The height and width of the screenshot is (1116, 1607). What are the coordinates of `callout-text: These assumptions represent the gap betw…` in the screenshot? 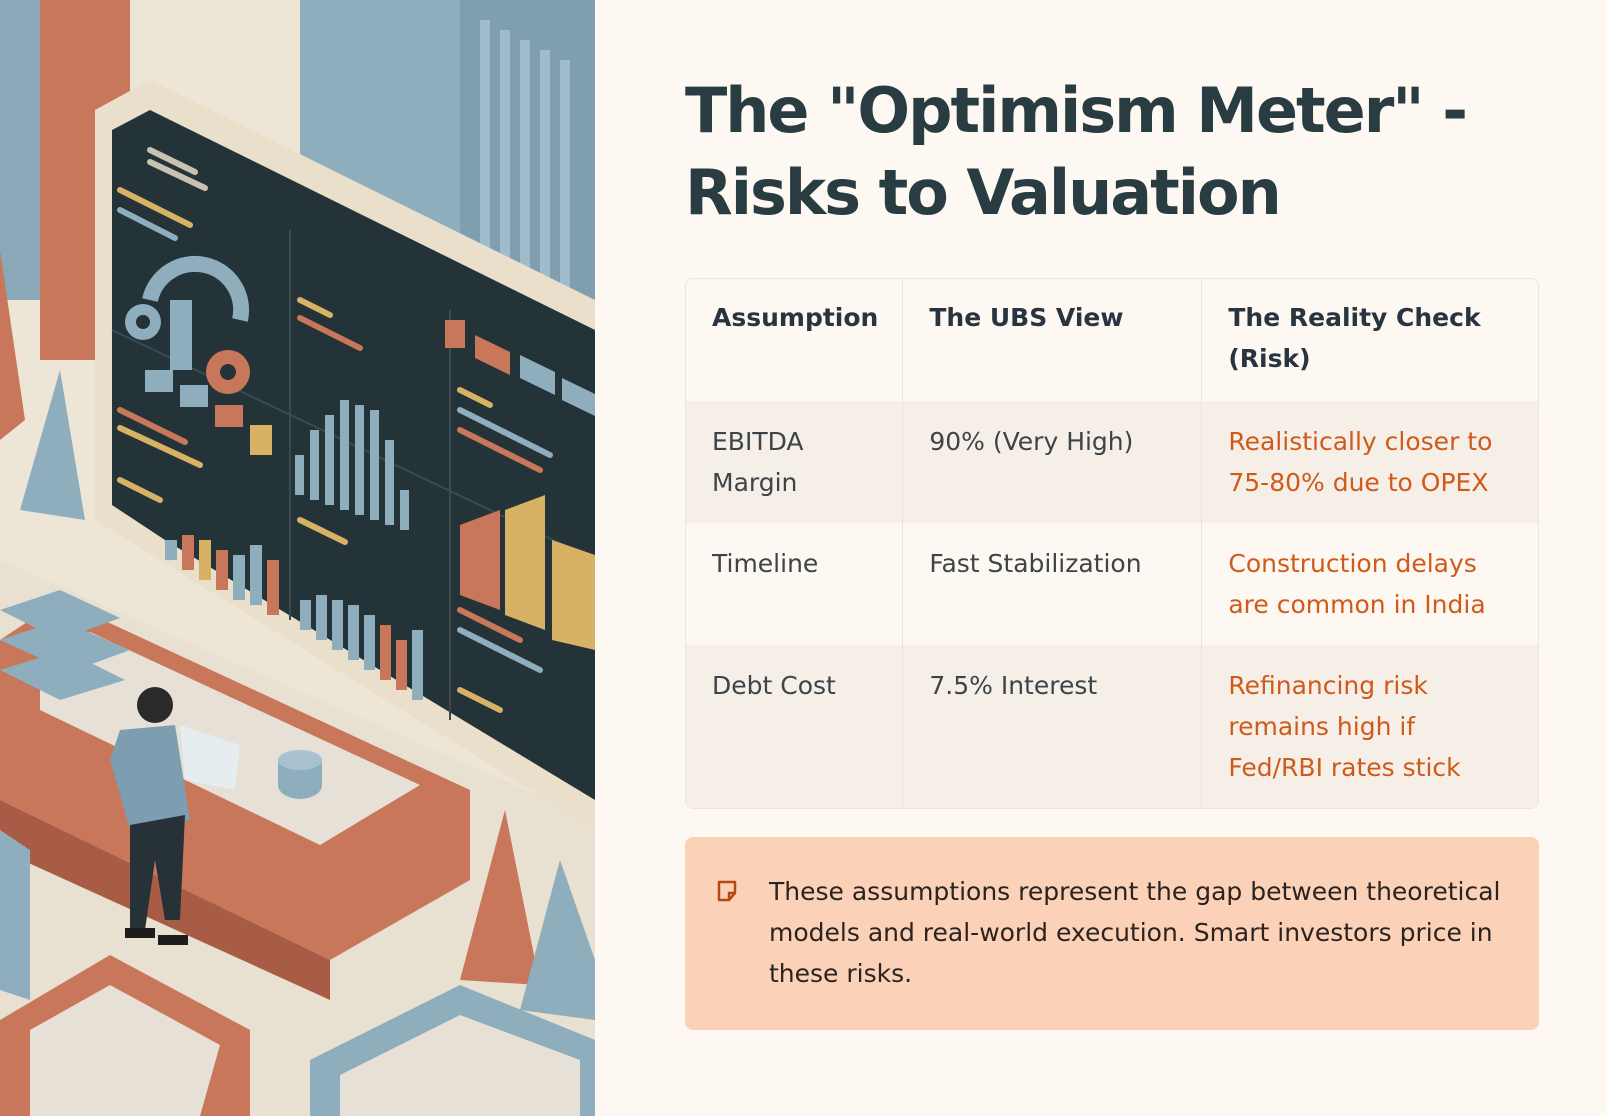 It's located at (1135, 932).